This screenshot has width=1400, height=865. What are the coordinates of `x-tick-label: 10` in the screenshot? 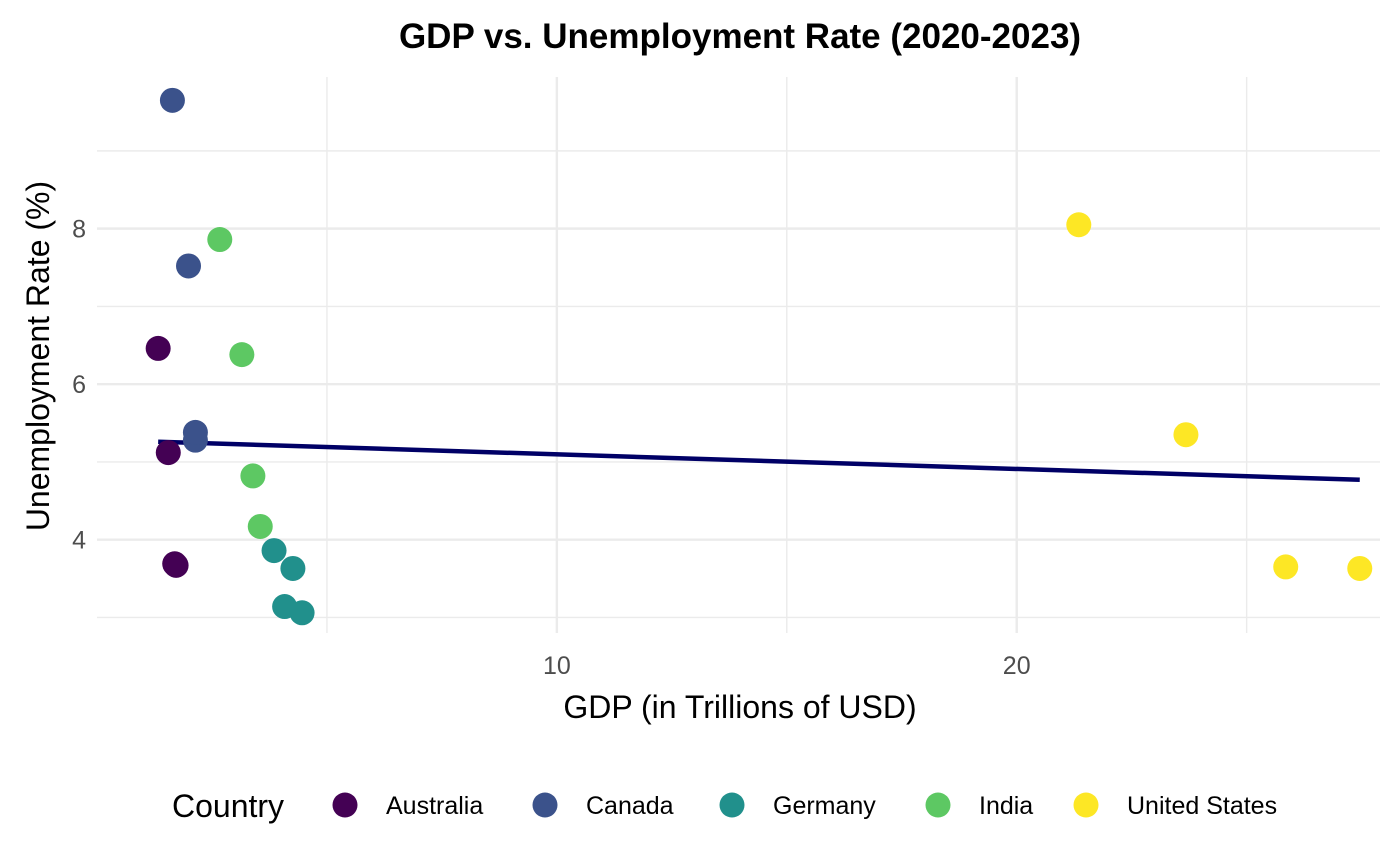 It's located at (557, 666).